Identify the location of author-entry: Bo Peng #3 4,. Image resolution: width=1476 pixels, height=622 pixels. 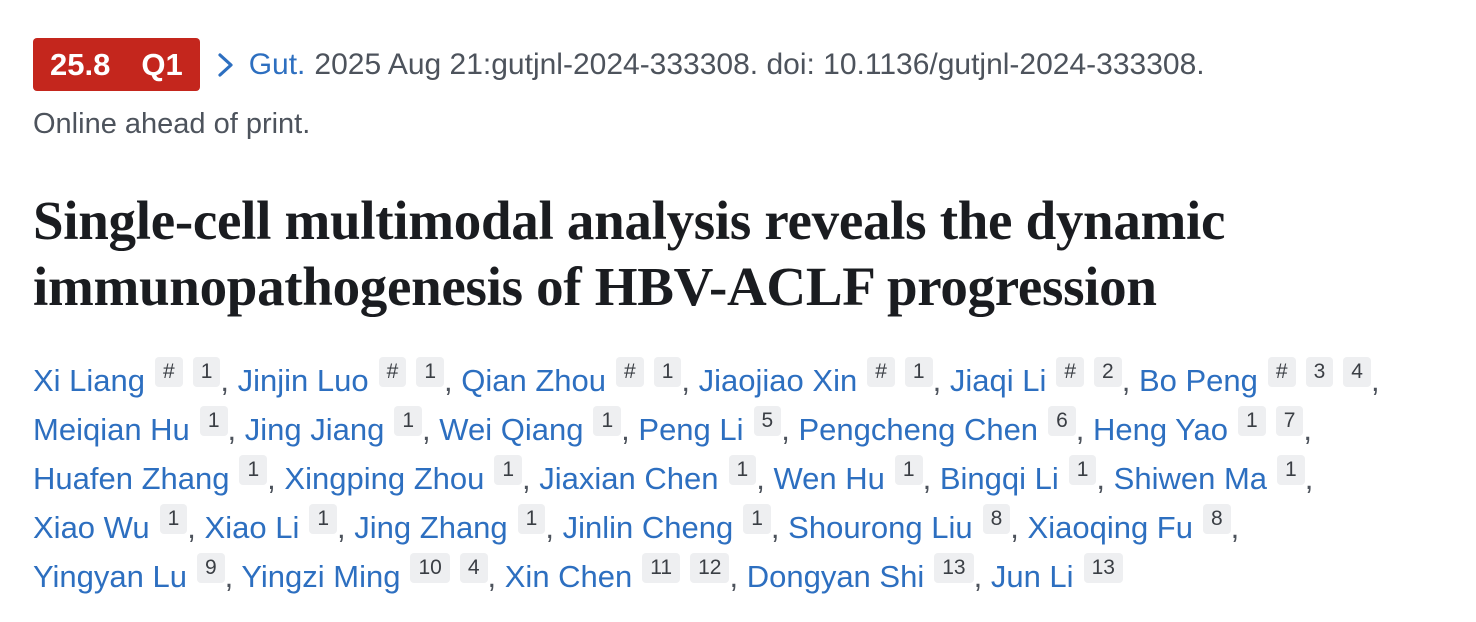
(1259, 377).